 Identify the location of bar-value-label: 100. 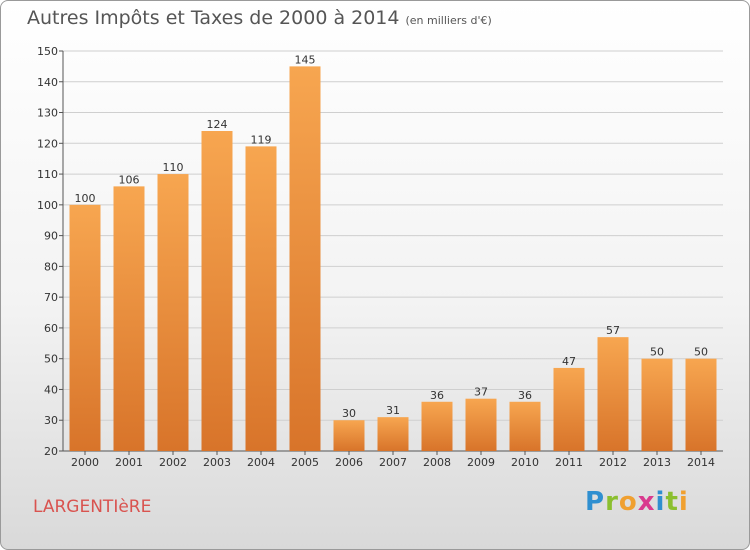
(85, 198).